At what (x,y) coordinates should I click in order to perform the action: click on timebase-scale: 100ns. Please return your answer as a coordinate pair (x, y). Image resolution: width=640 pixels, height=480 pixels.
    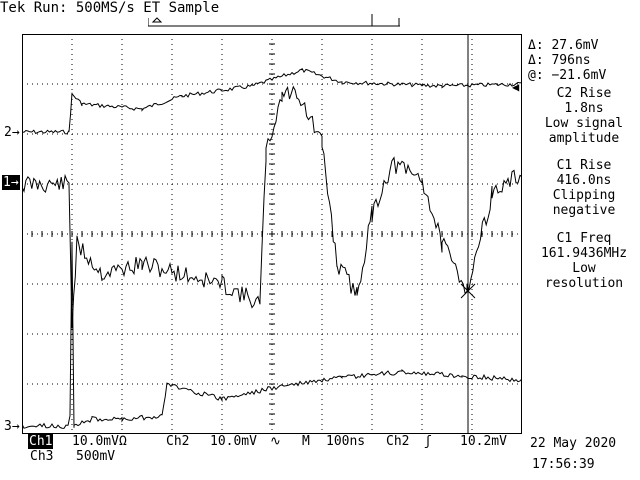
    Looking at the image, I should click on (346, 441).